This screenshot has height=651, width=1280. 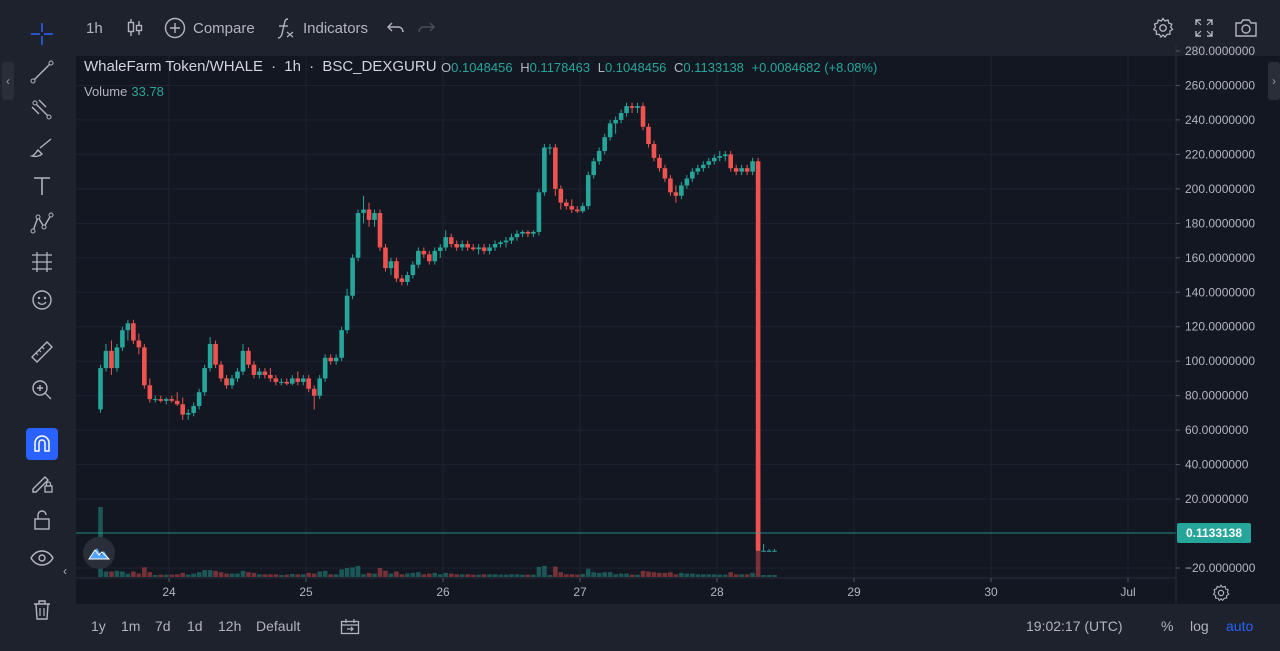 What do you see at coordinates (278, 626) in the screenshot?
I see `range-default: Default` at bounding box center [278, 626].